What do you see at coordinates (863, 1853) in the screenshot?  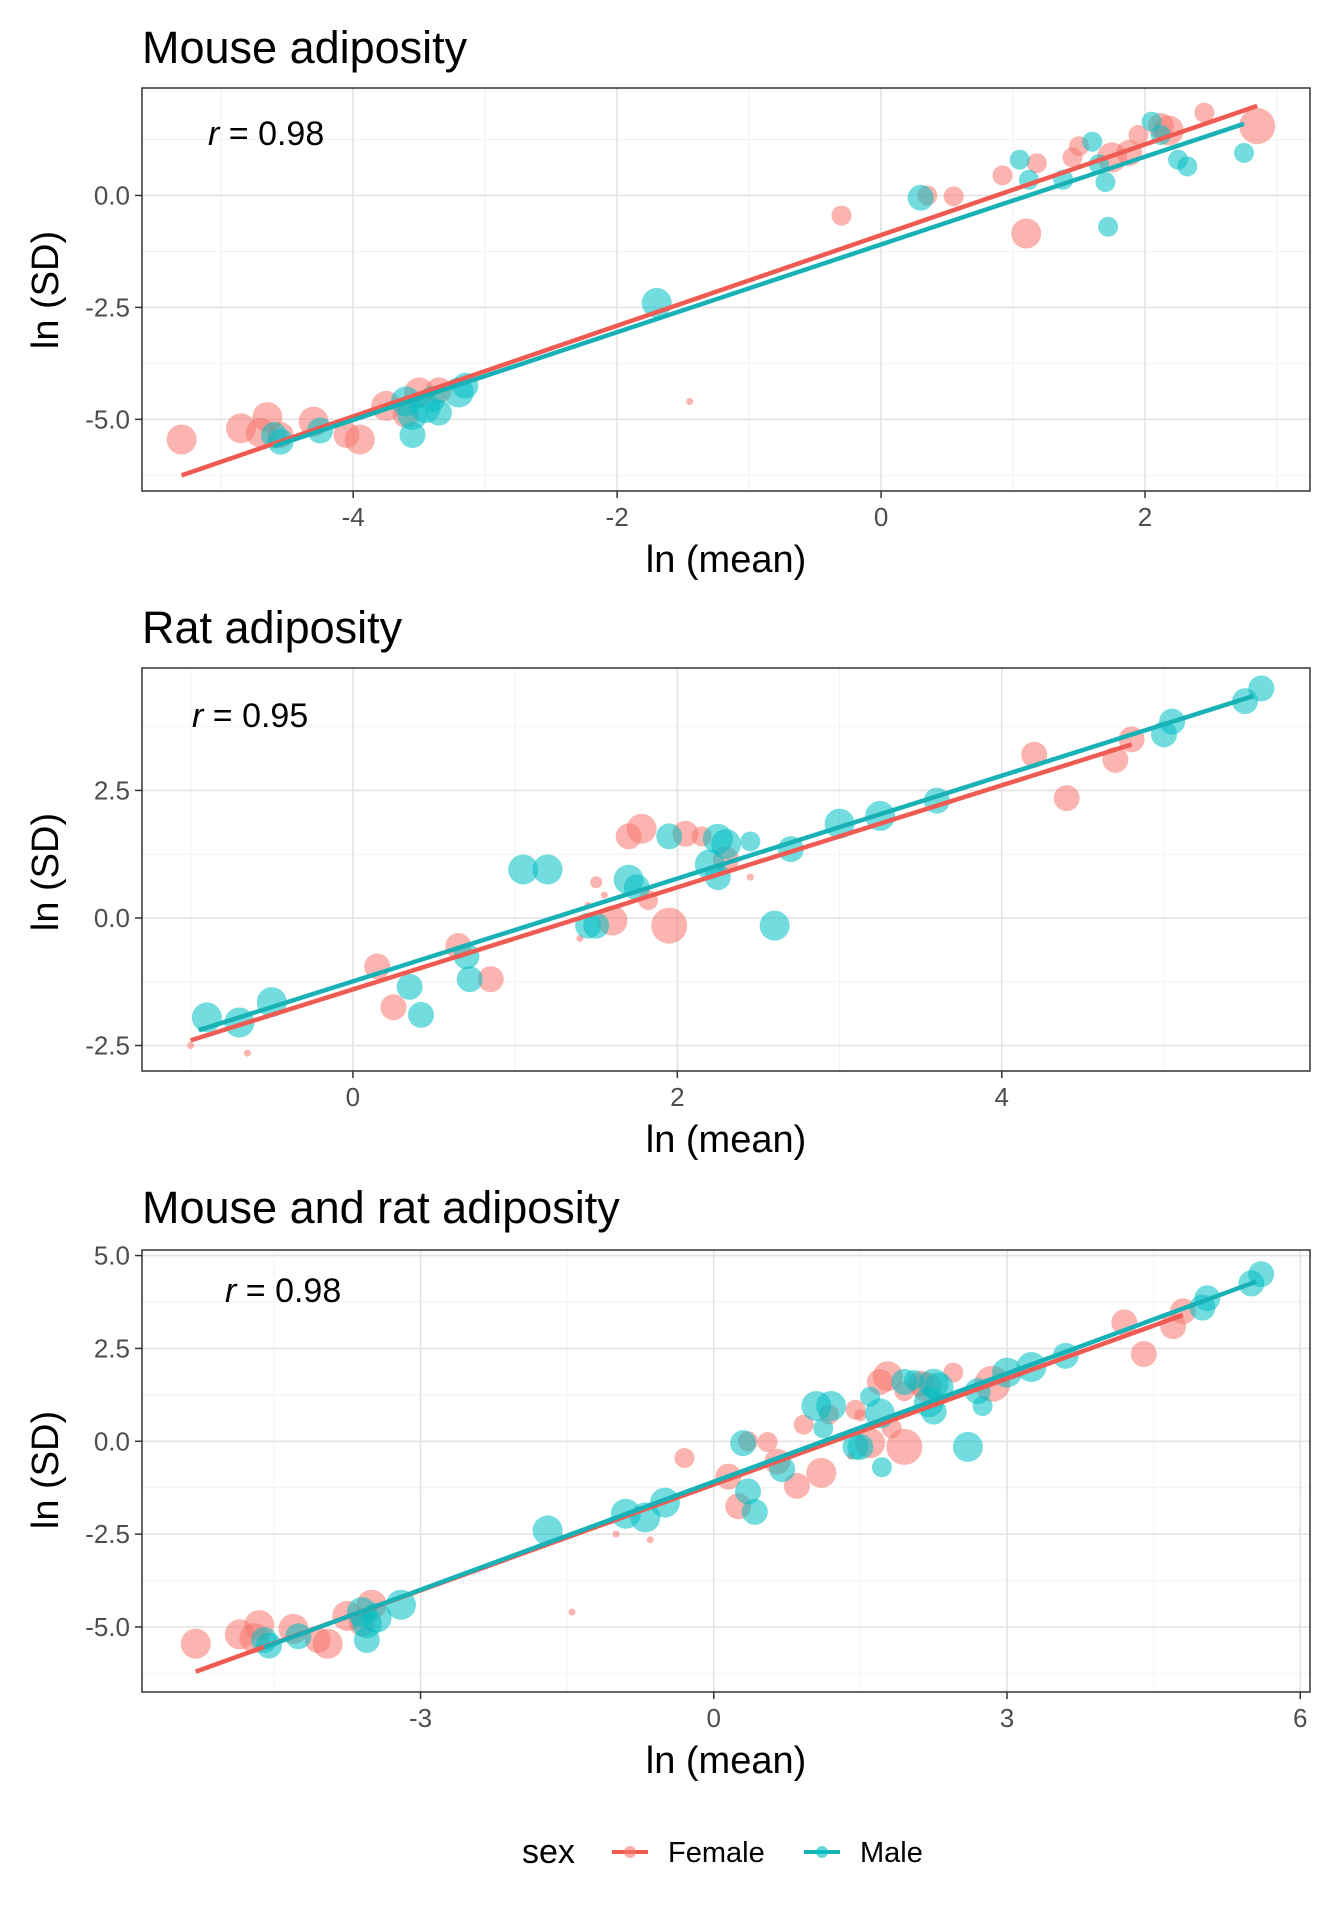 I see `legend-item-male: Male` at bounding box center [863, 1853].